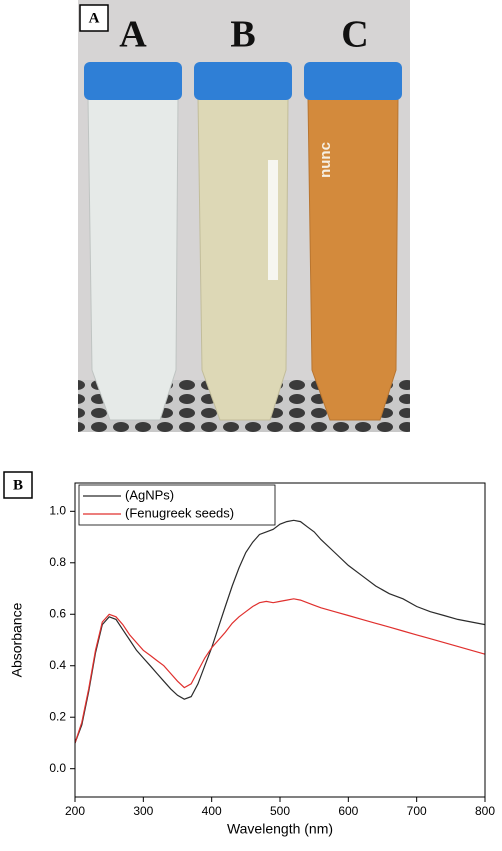 Image resolution: width=502 pixels, height=851 pixels. What do you see at coordinates (57, 510) in the screenshot?
I see `y-tick-label: 1.0` at bounding box center [57, 510].